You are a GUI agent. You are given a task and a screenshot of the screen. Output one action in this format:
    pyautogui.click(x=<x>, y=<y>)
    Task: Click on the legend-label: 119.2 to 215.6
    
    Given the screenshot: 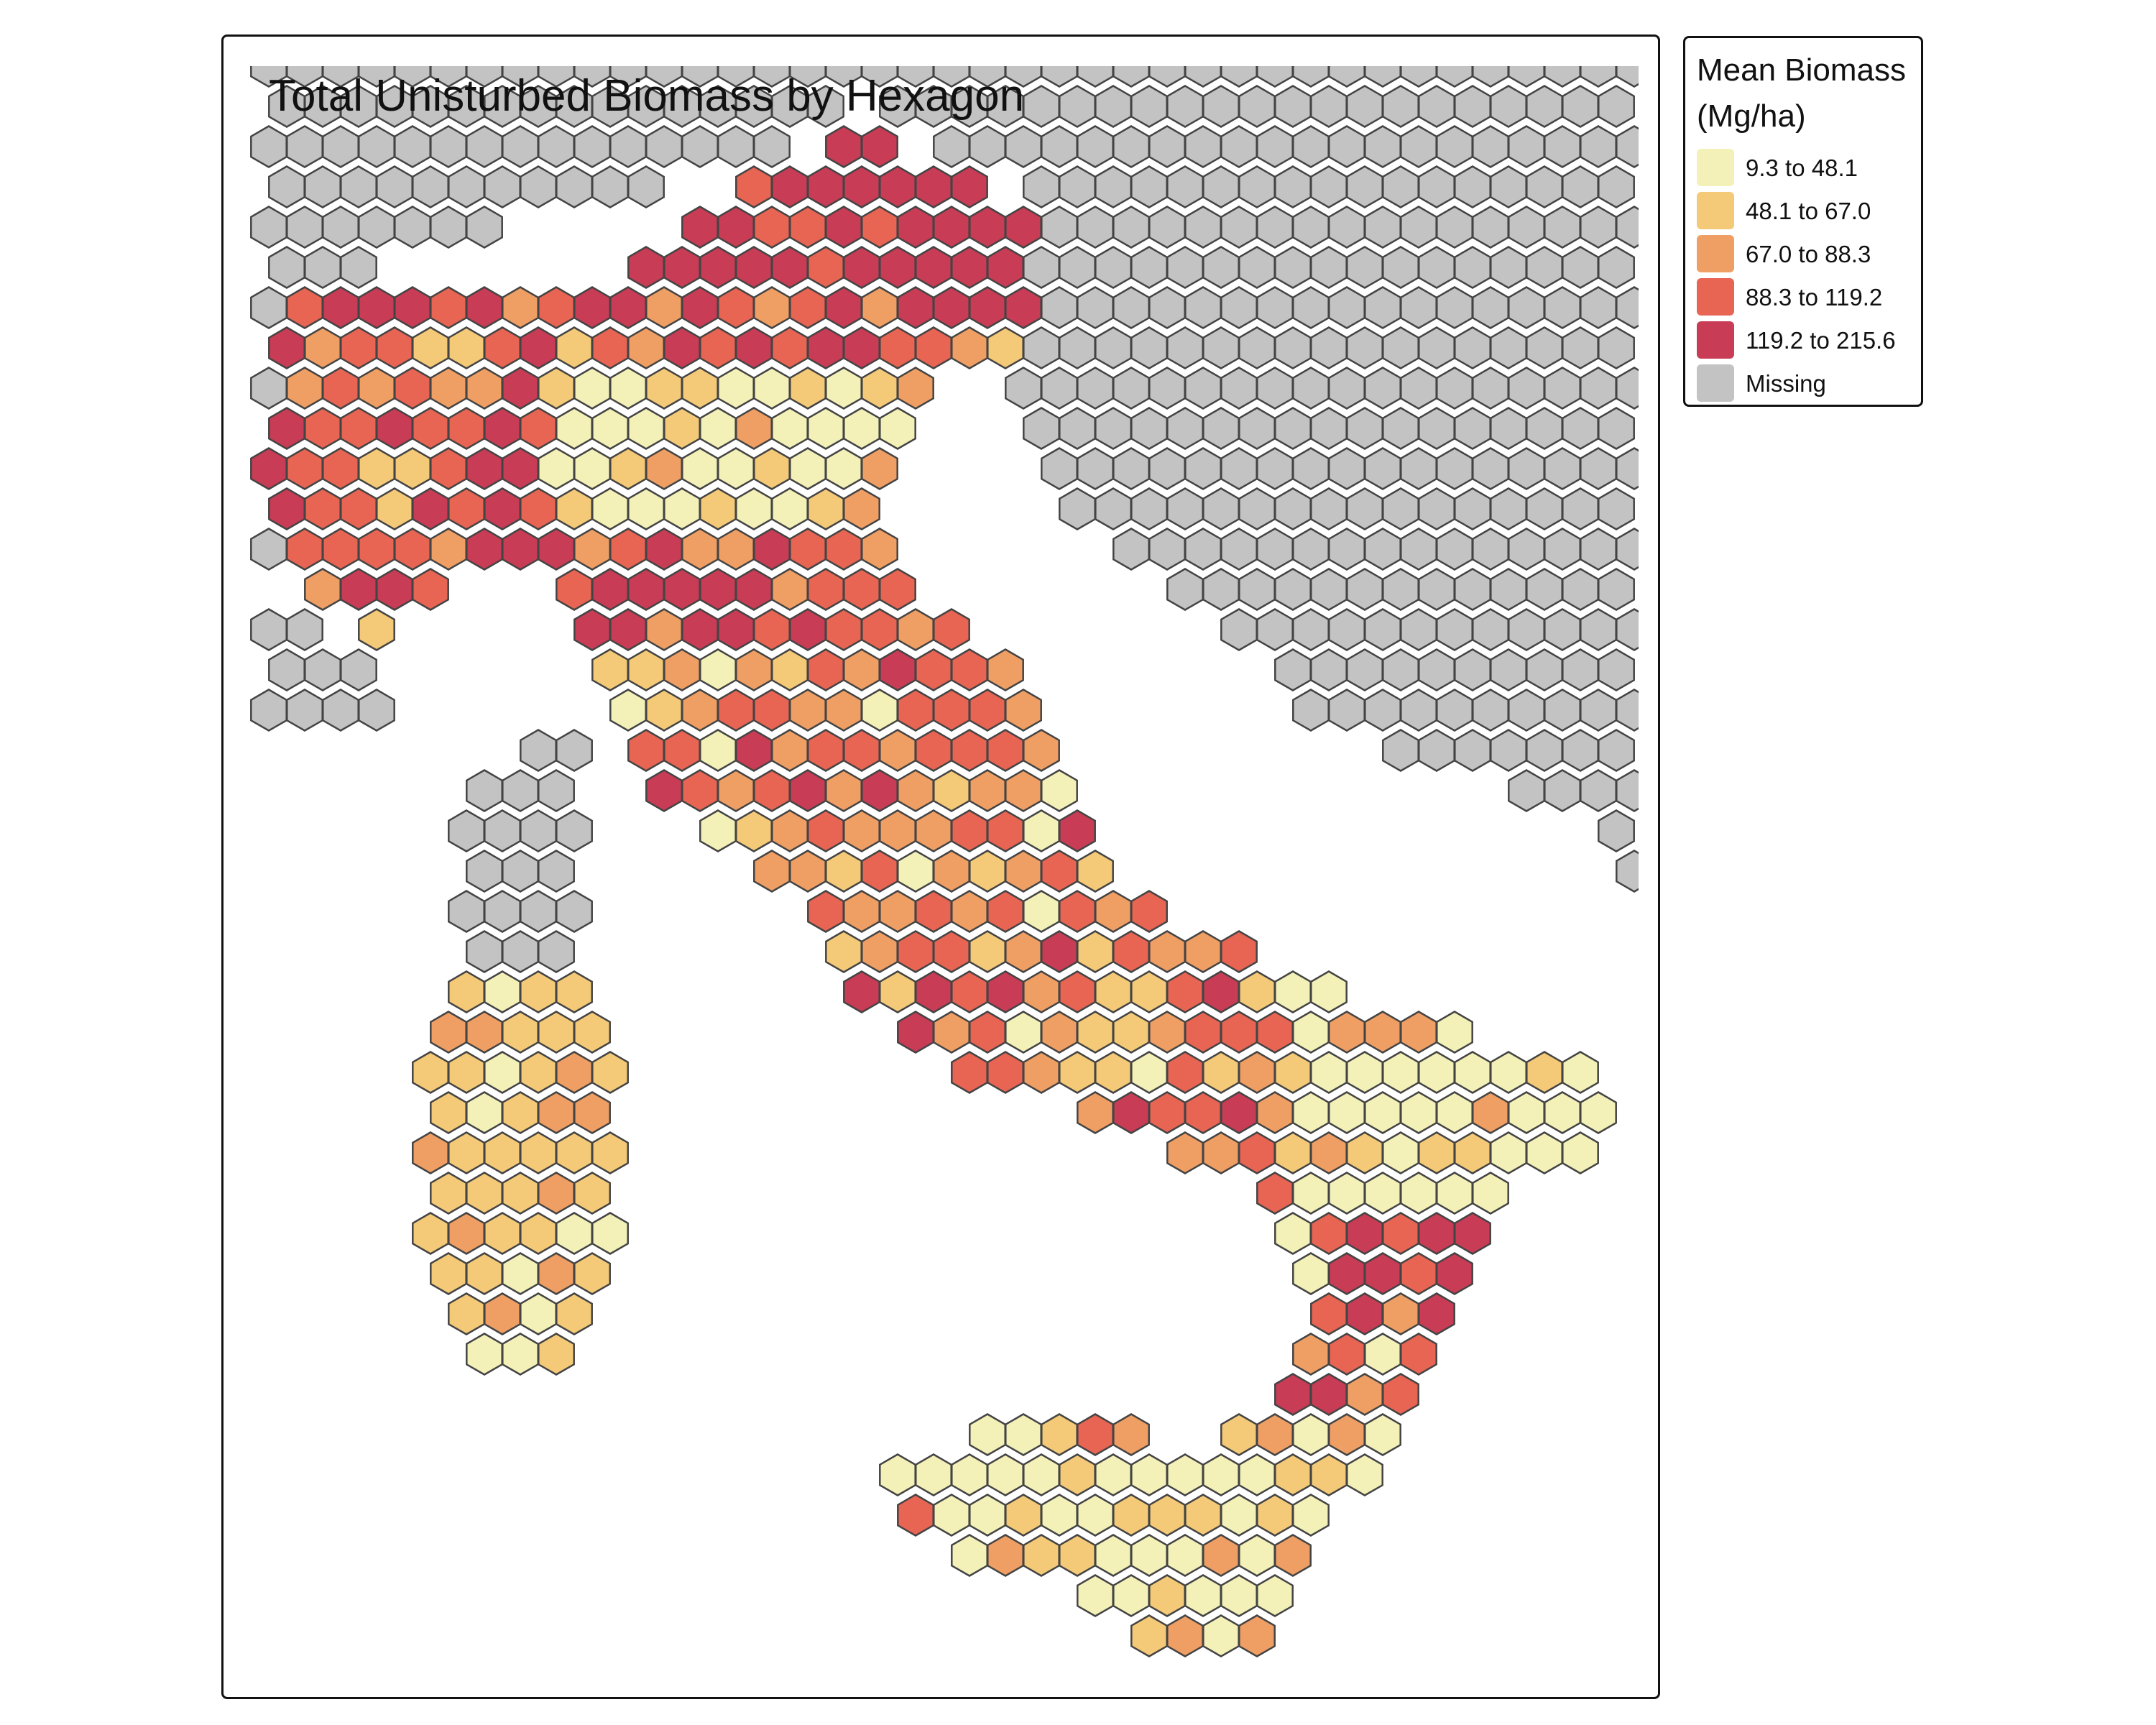 What is the action you would take?
    pyautogui.click(x=1821, y=340)
    